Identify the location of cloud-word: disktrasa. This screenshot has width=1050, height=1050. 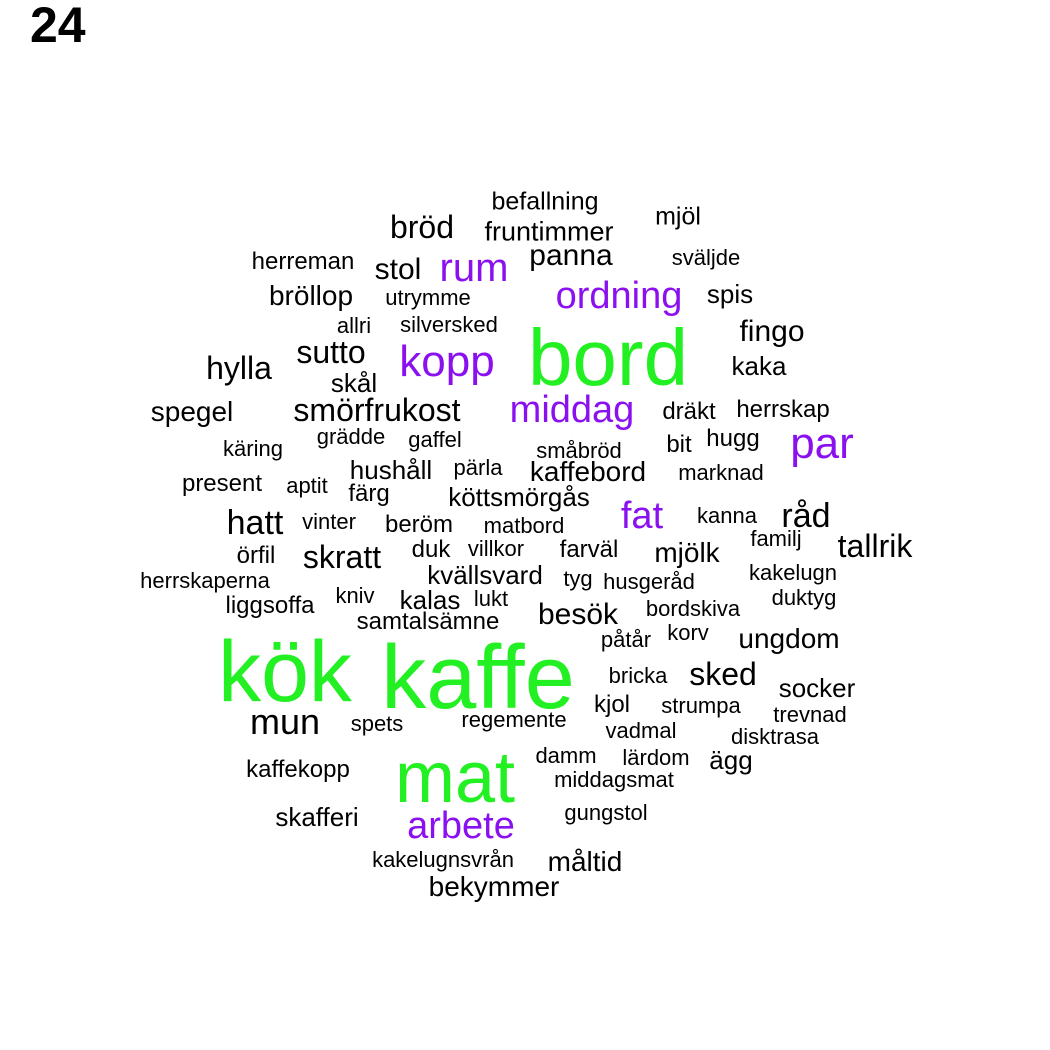
(775, 736).